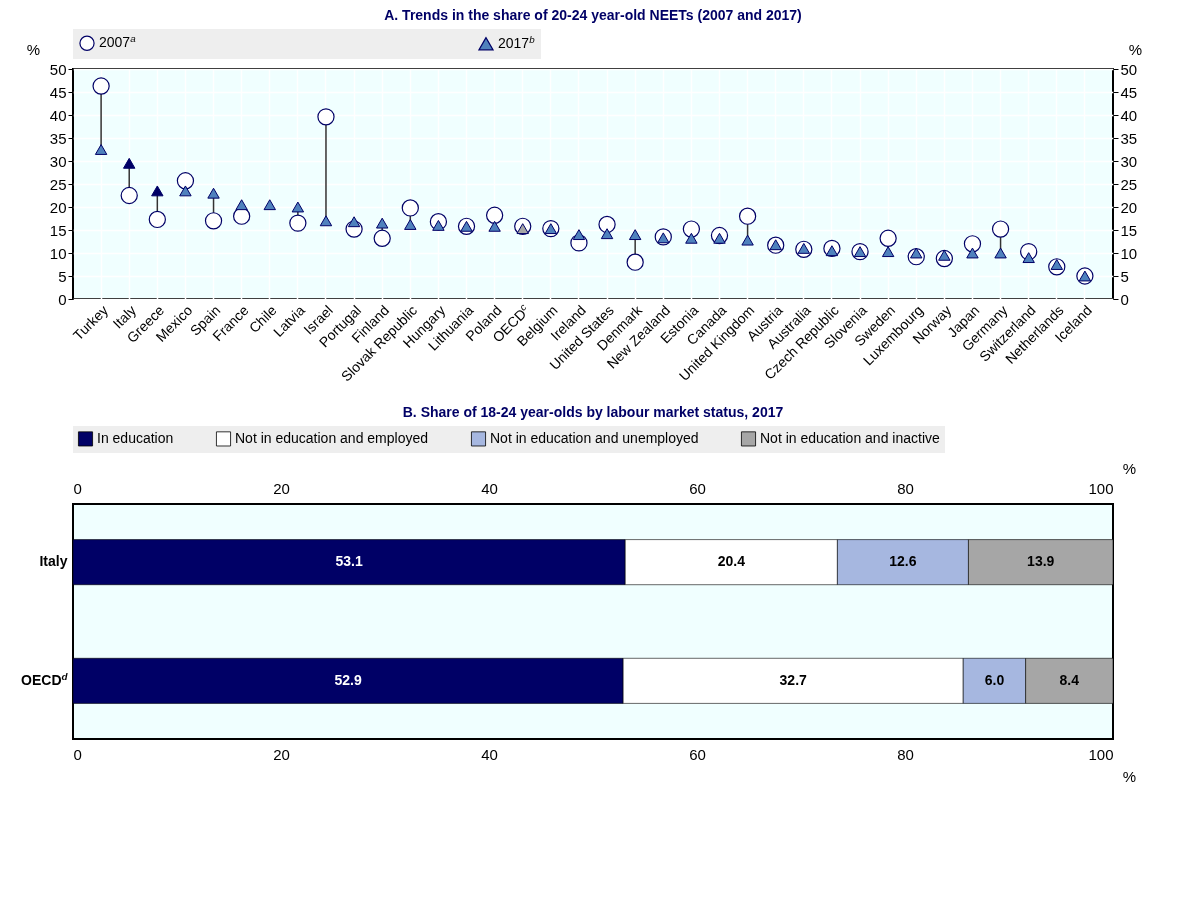 This screenshot has width=1192, height=919. Describe the element at coordinates (281, 754) in the screenshot. I see `x2-tick-label: 20` at that location.